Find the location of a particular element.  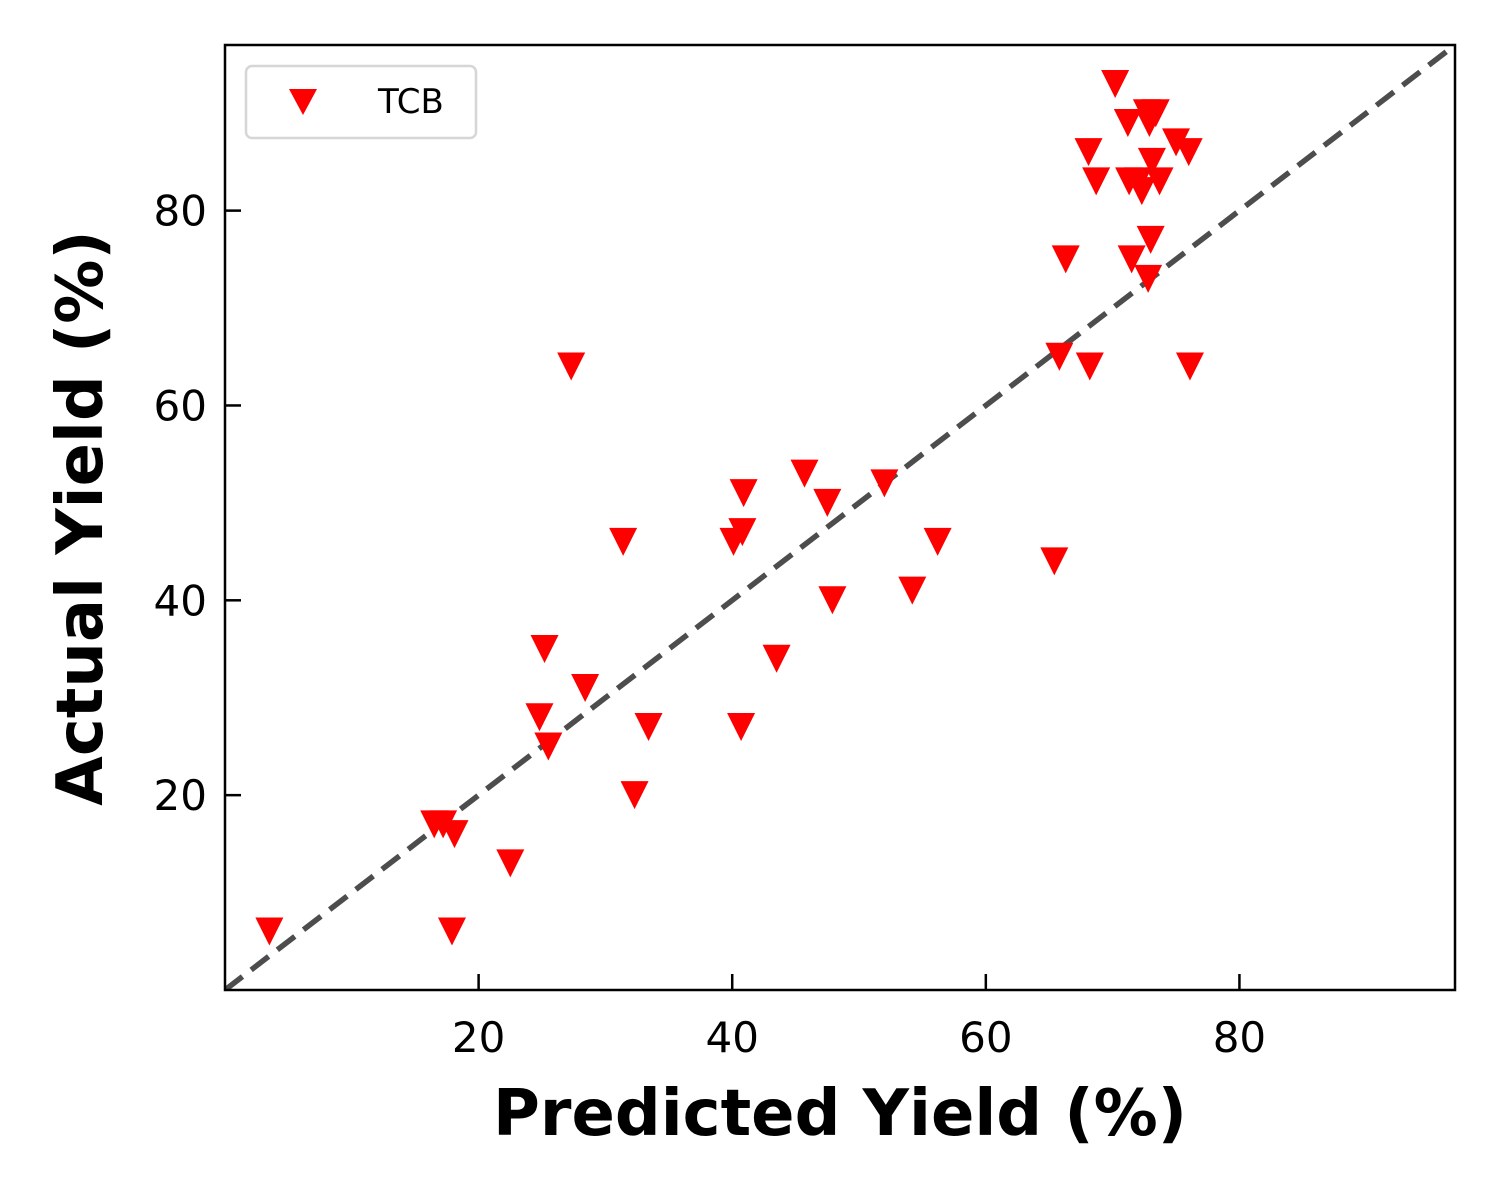

x-tick-label: 80 is located at coordinates (1239, 1037).